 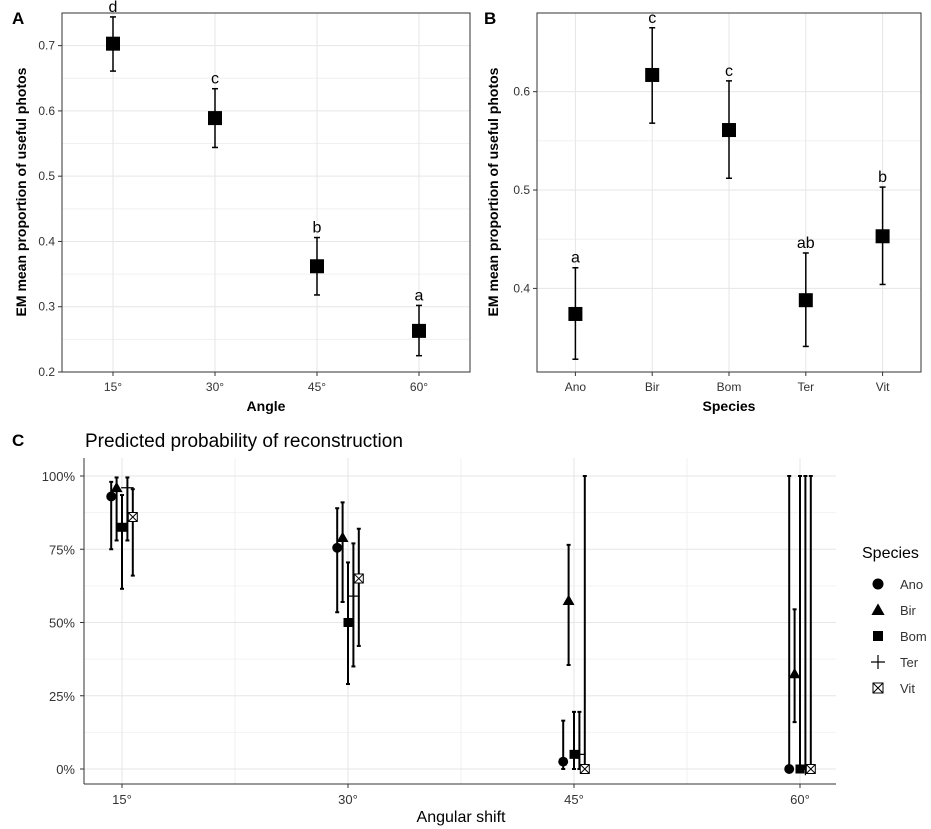 I want to click on b-significance-letter: ab, so click(x=806, y=243).